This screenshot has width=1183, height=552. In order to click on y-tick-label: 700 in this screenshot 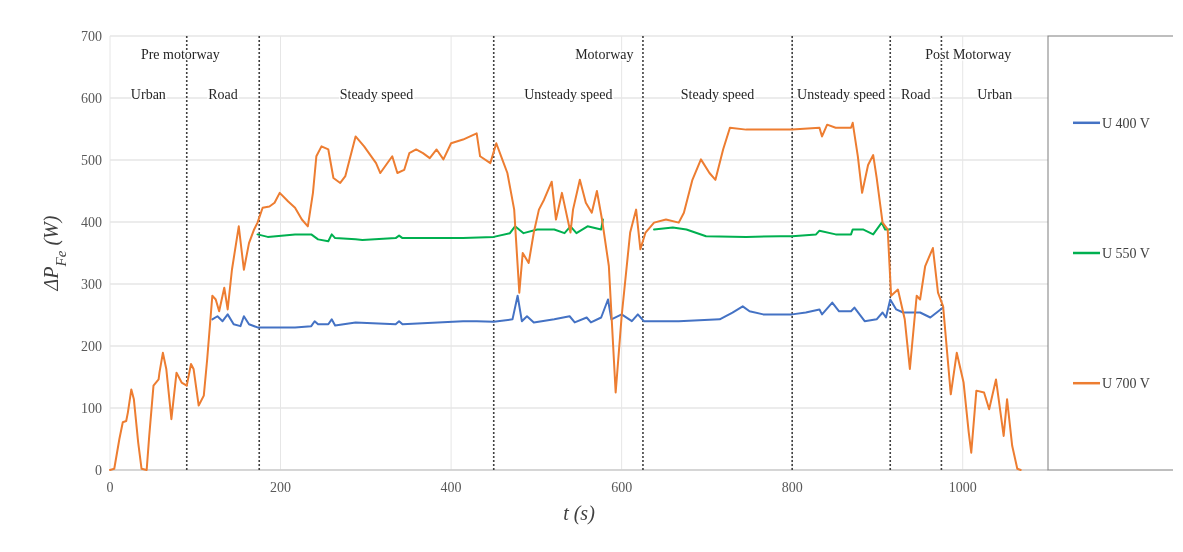, I will do `click(91, 36)`.